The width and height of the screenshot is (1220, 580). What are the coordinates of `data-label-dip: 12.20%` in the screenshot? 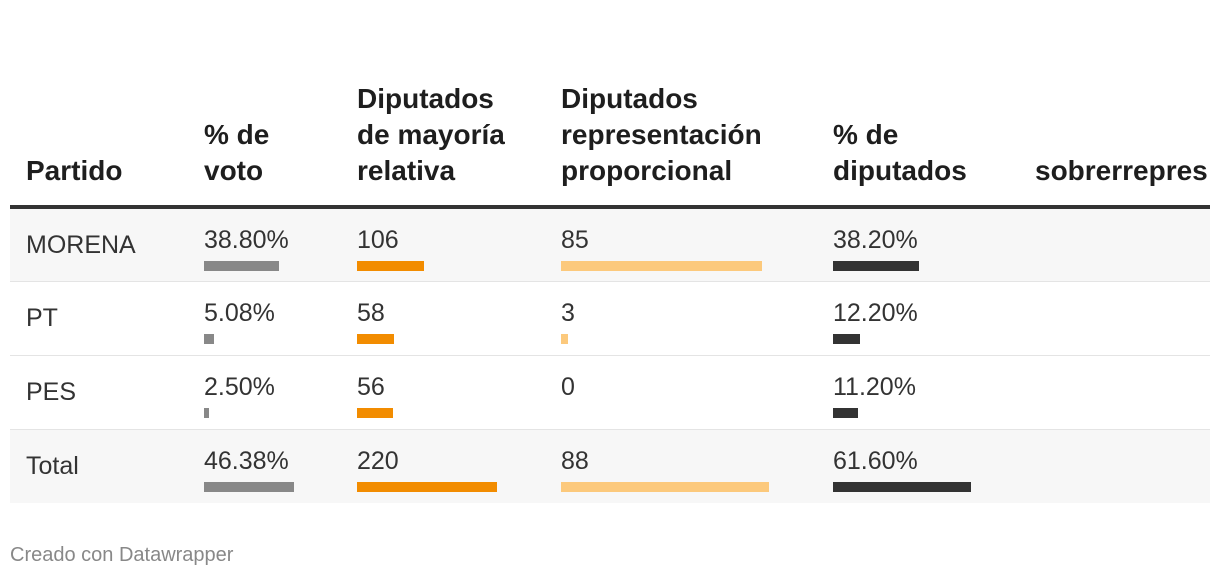 It's located at (875, 312).